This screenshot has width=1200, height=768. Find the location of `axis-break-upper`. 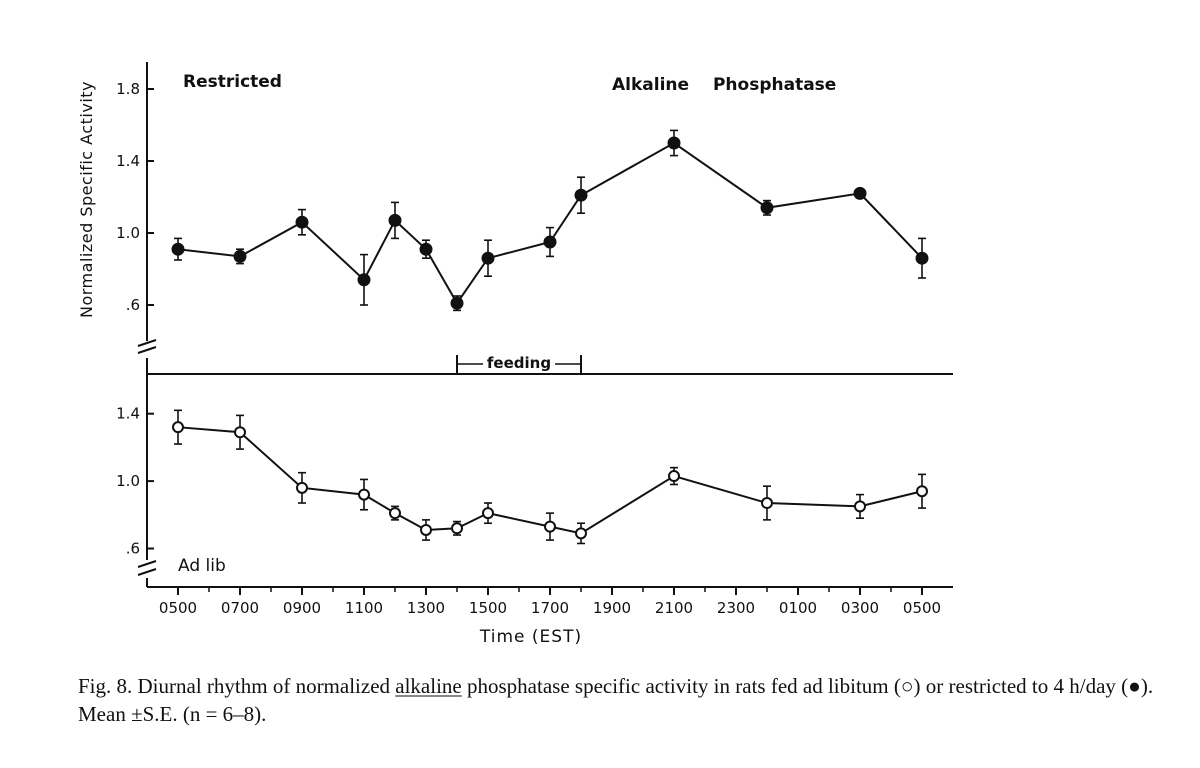

axis-break-upper is located at coordinates (147, 346).